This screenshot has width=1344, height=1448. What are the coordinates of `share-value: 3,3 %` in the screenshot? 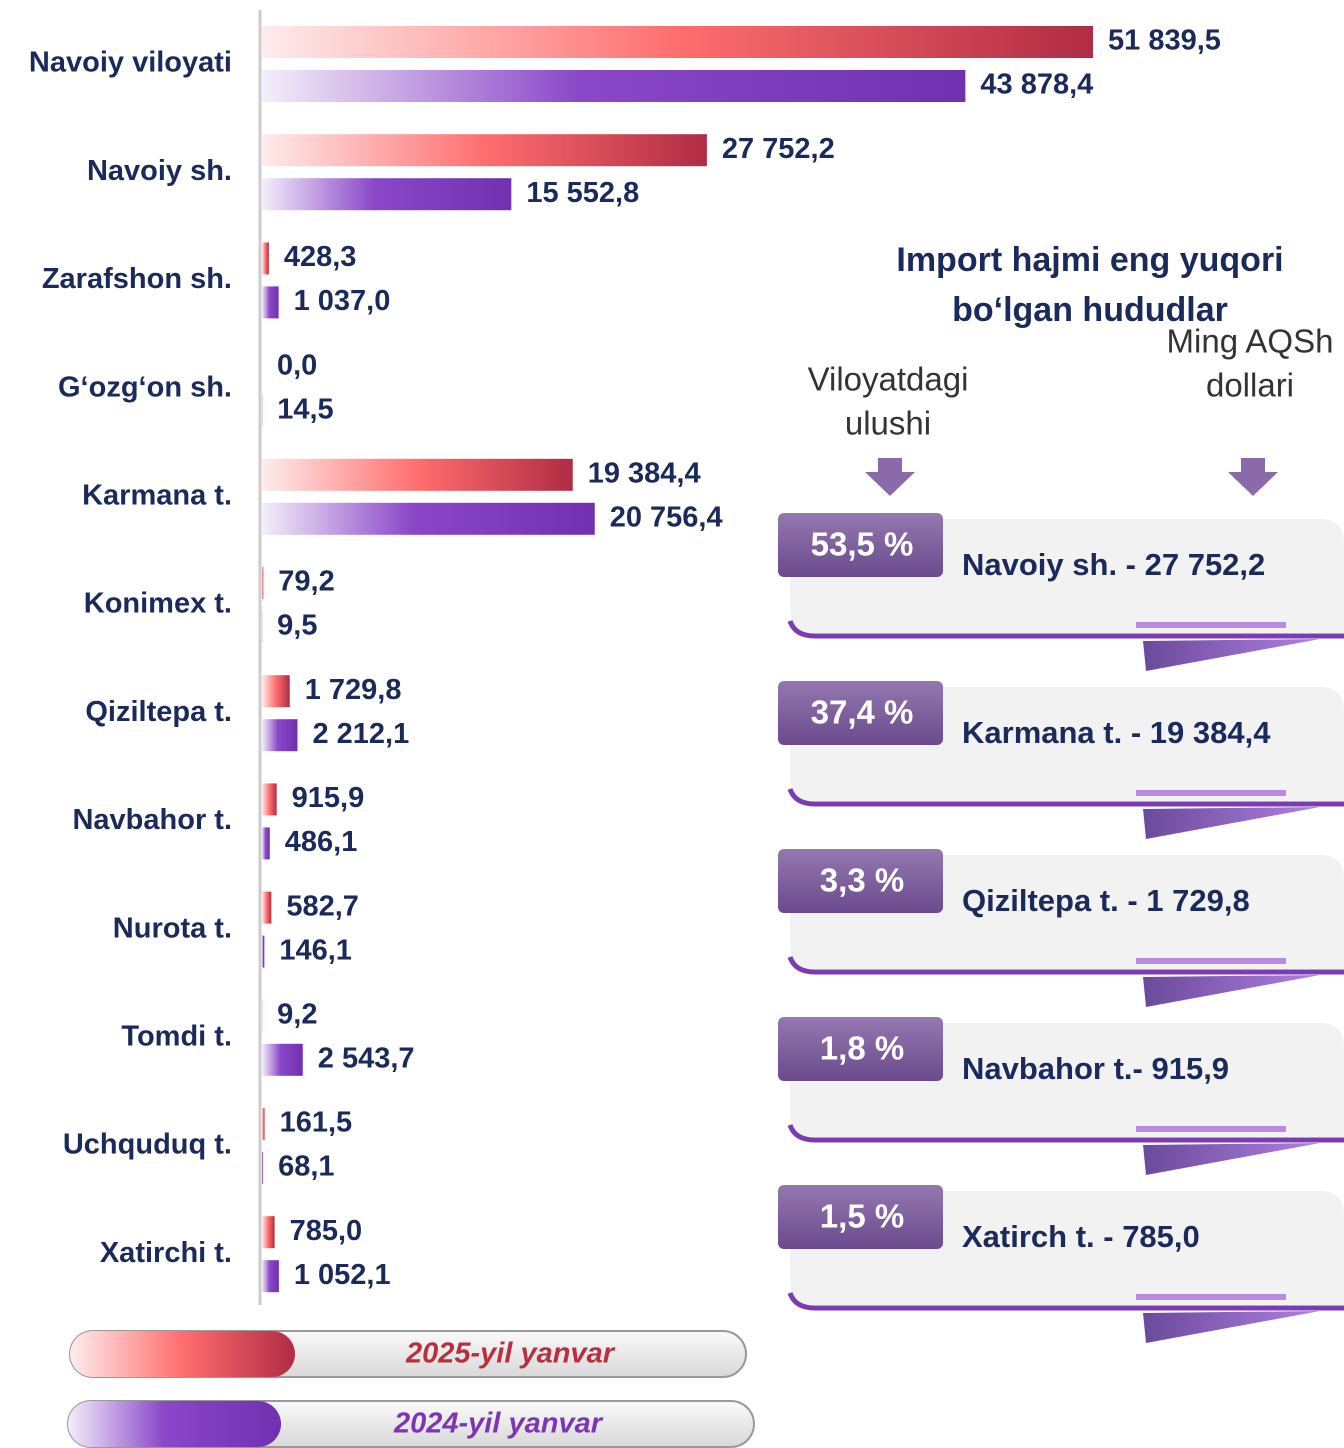 It's located at (862, 880).